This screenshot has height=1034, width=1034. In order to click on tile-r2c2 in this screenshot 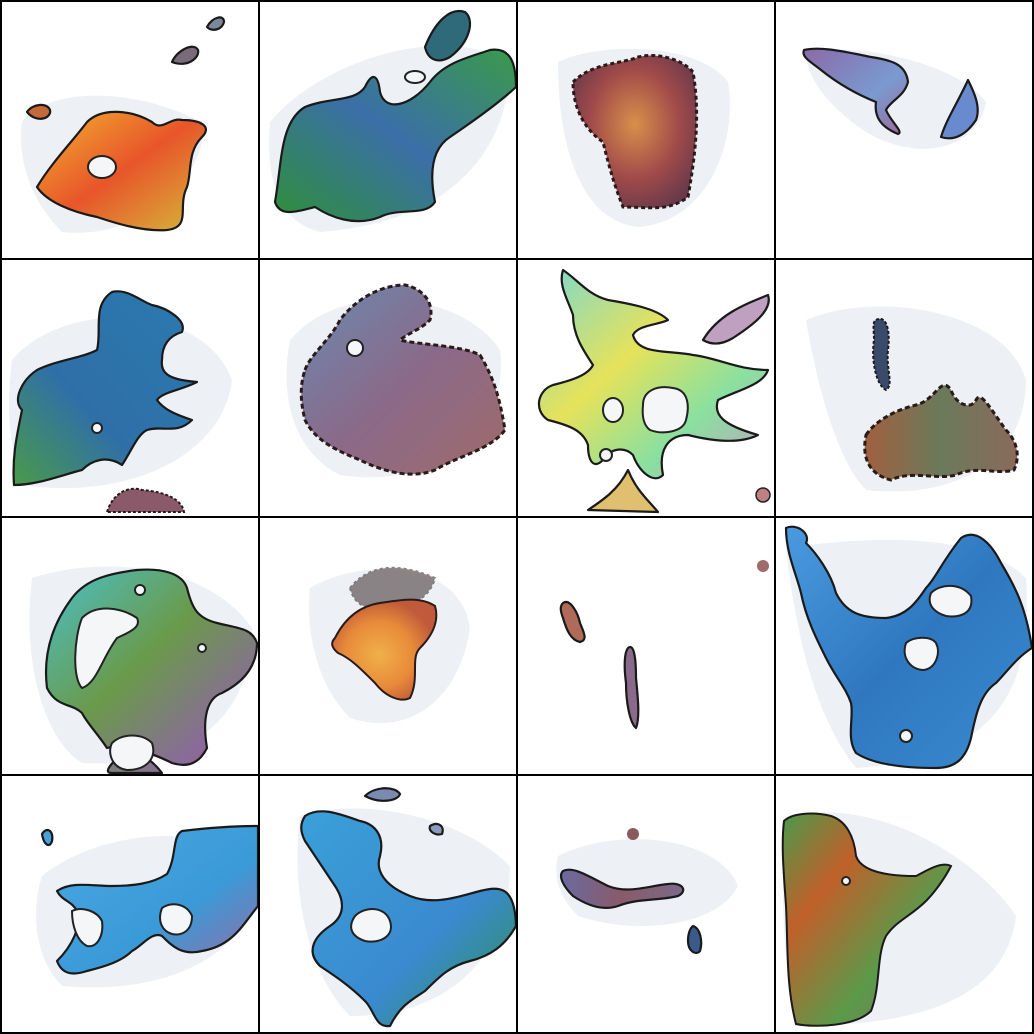, I will do `click(388, 388)`.